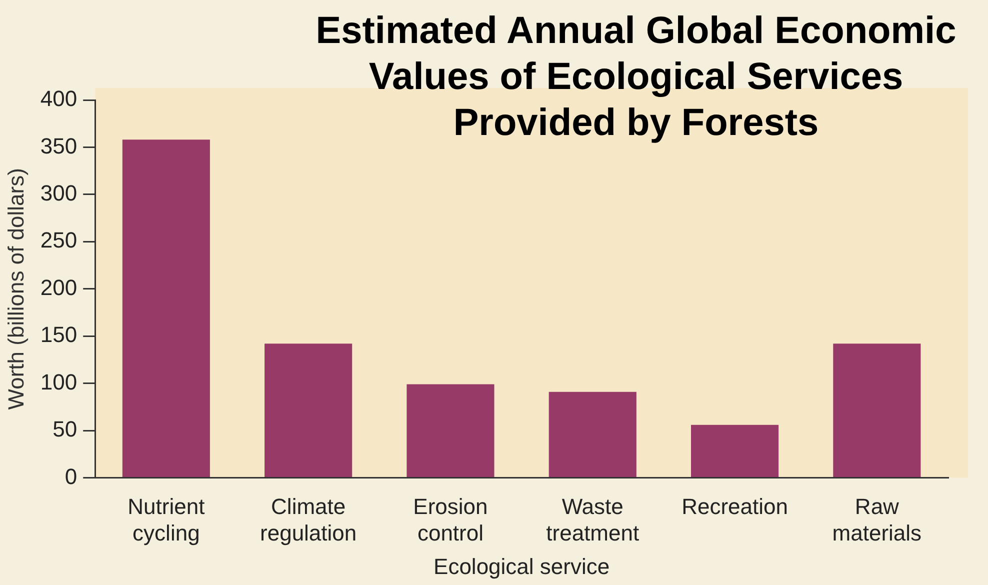 The image size is (988, 585). Describe the element at coordinates (71, 476) in the screenshot. I see `y-tick-label: 0` at that location.